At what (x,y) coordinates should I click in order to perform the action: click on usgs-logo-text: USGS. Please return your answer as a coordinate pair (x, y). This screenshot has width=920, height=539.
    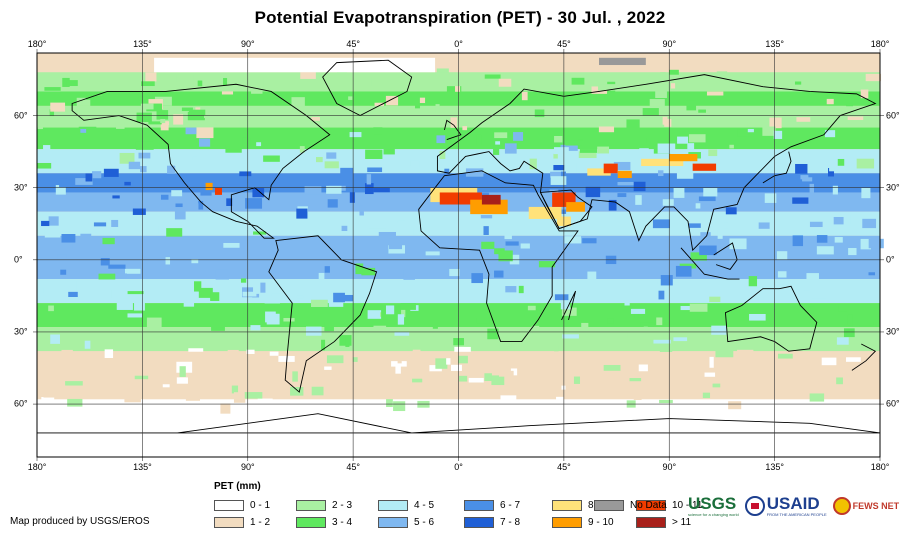
    Looking at the image, I should click on (712, 503).